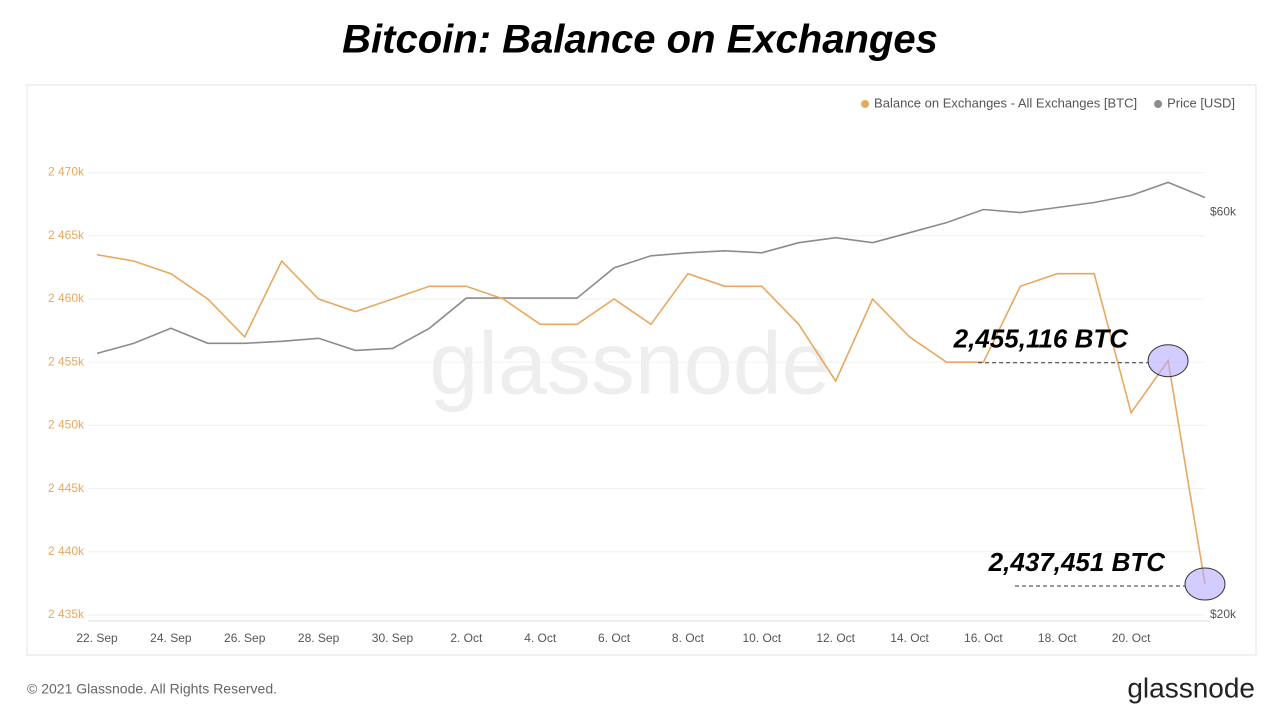 The height and width of the screenshot is (725, 1280). What do you see at coordinates (640, 40) in the screenshot?
I see `chart-title: Bitcoin: Balance on Exchanges` at bounding box center [640, 40].